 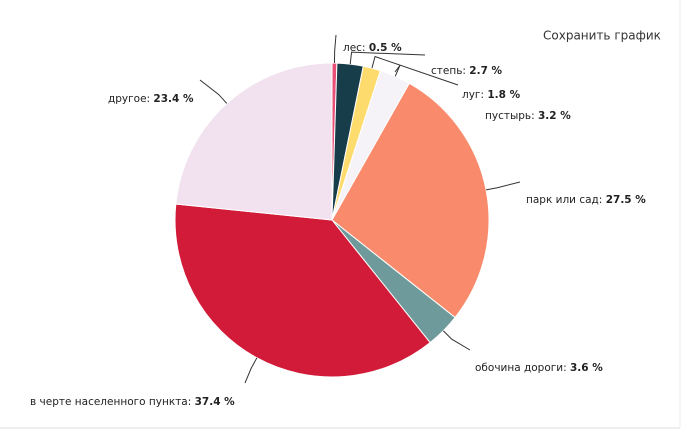 What do you see at coordinates (626, 200) in the screenshot?
I see `label-value: 27.5 %` at bounding box center [626, 200].